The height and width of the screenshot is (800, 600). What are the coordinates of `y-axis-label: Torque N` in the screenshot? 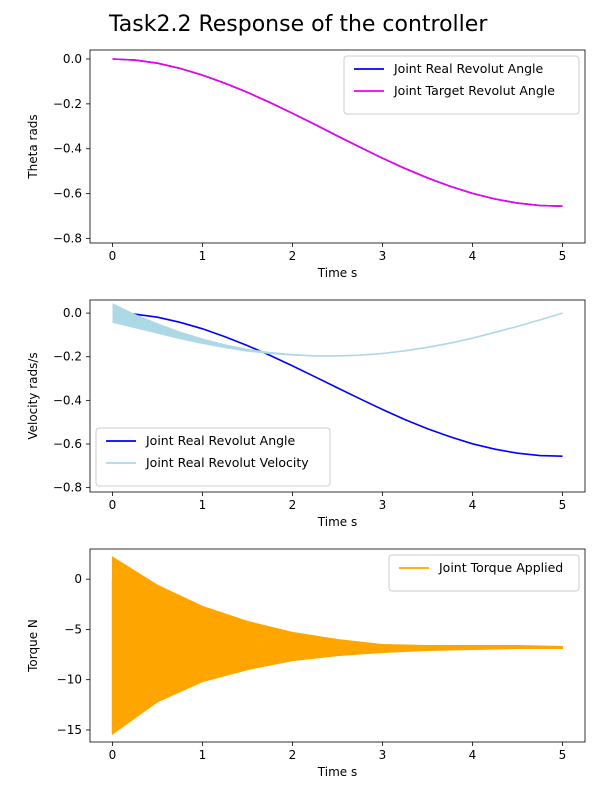 It's located at (33, 646).